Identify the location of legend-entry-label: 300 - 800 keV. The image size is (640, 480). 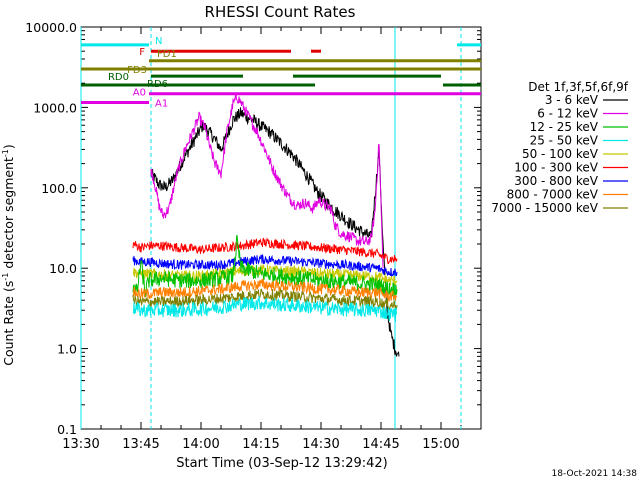
(556, 181).